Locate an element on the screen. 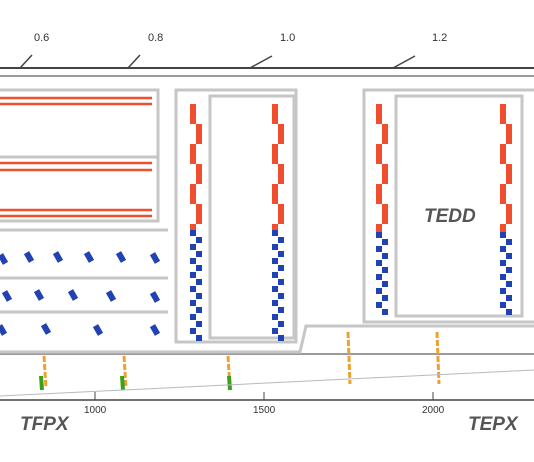 The width and height of the screenshot is (534, 462). tfpx-label: TFPX is located at coordinates (45, 424).